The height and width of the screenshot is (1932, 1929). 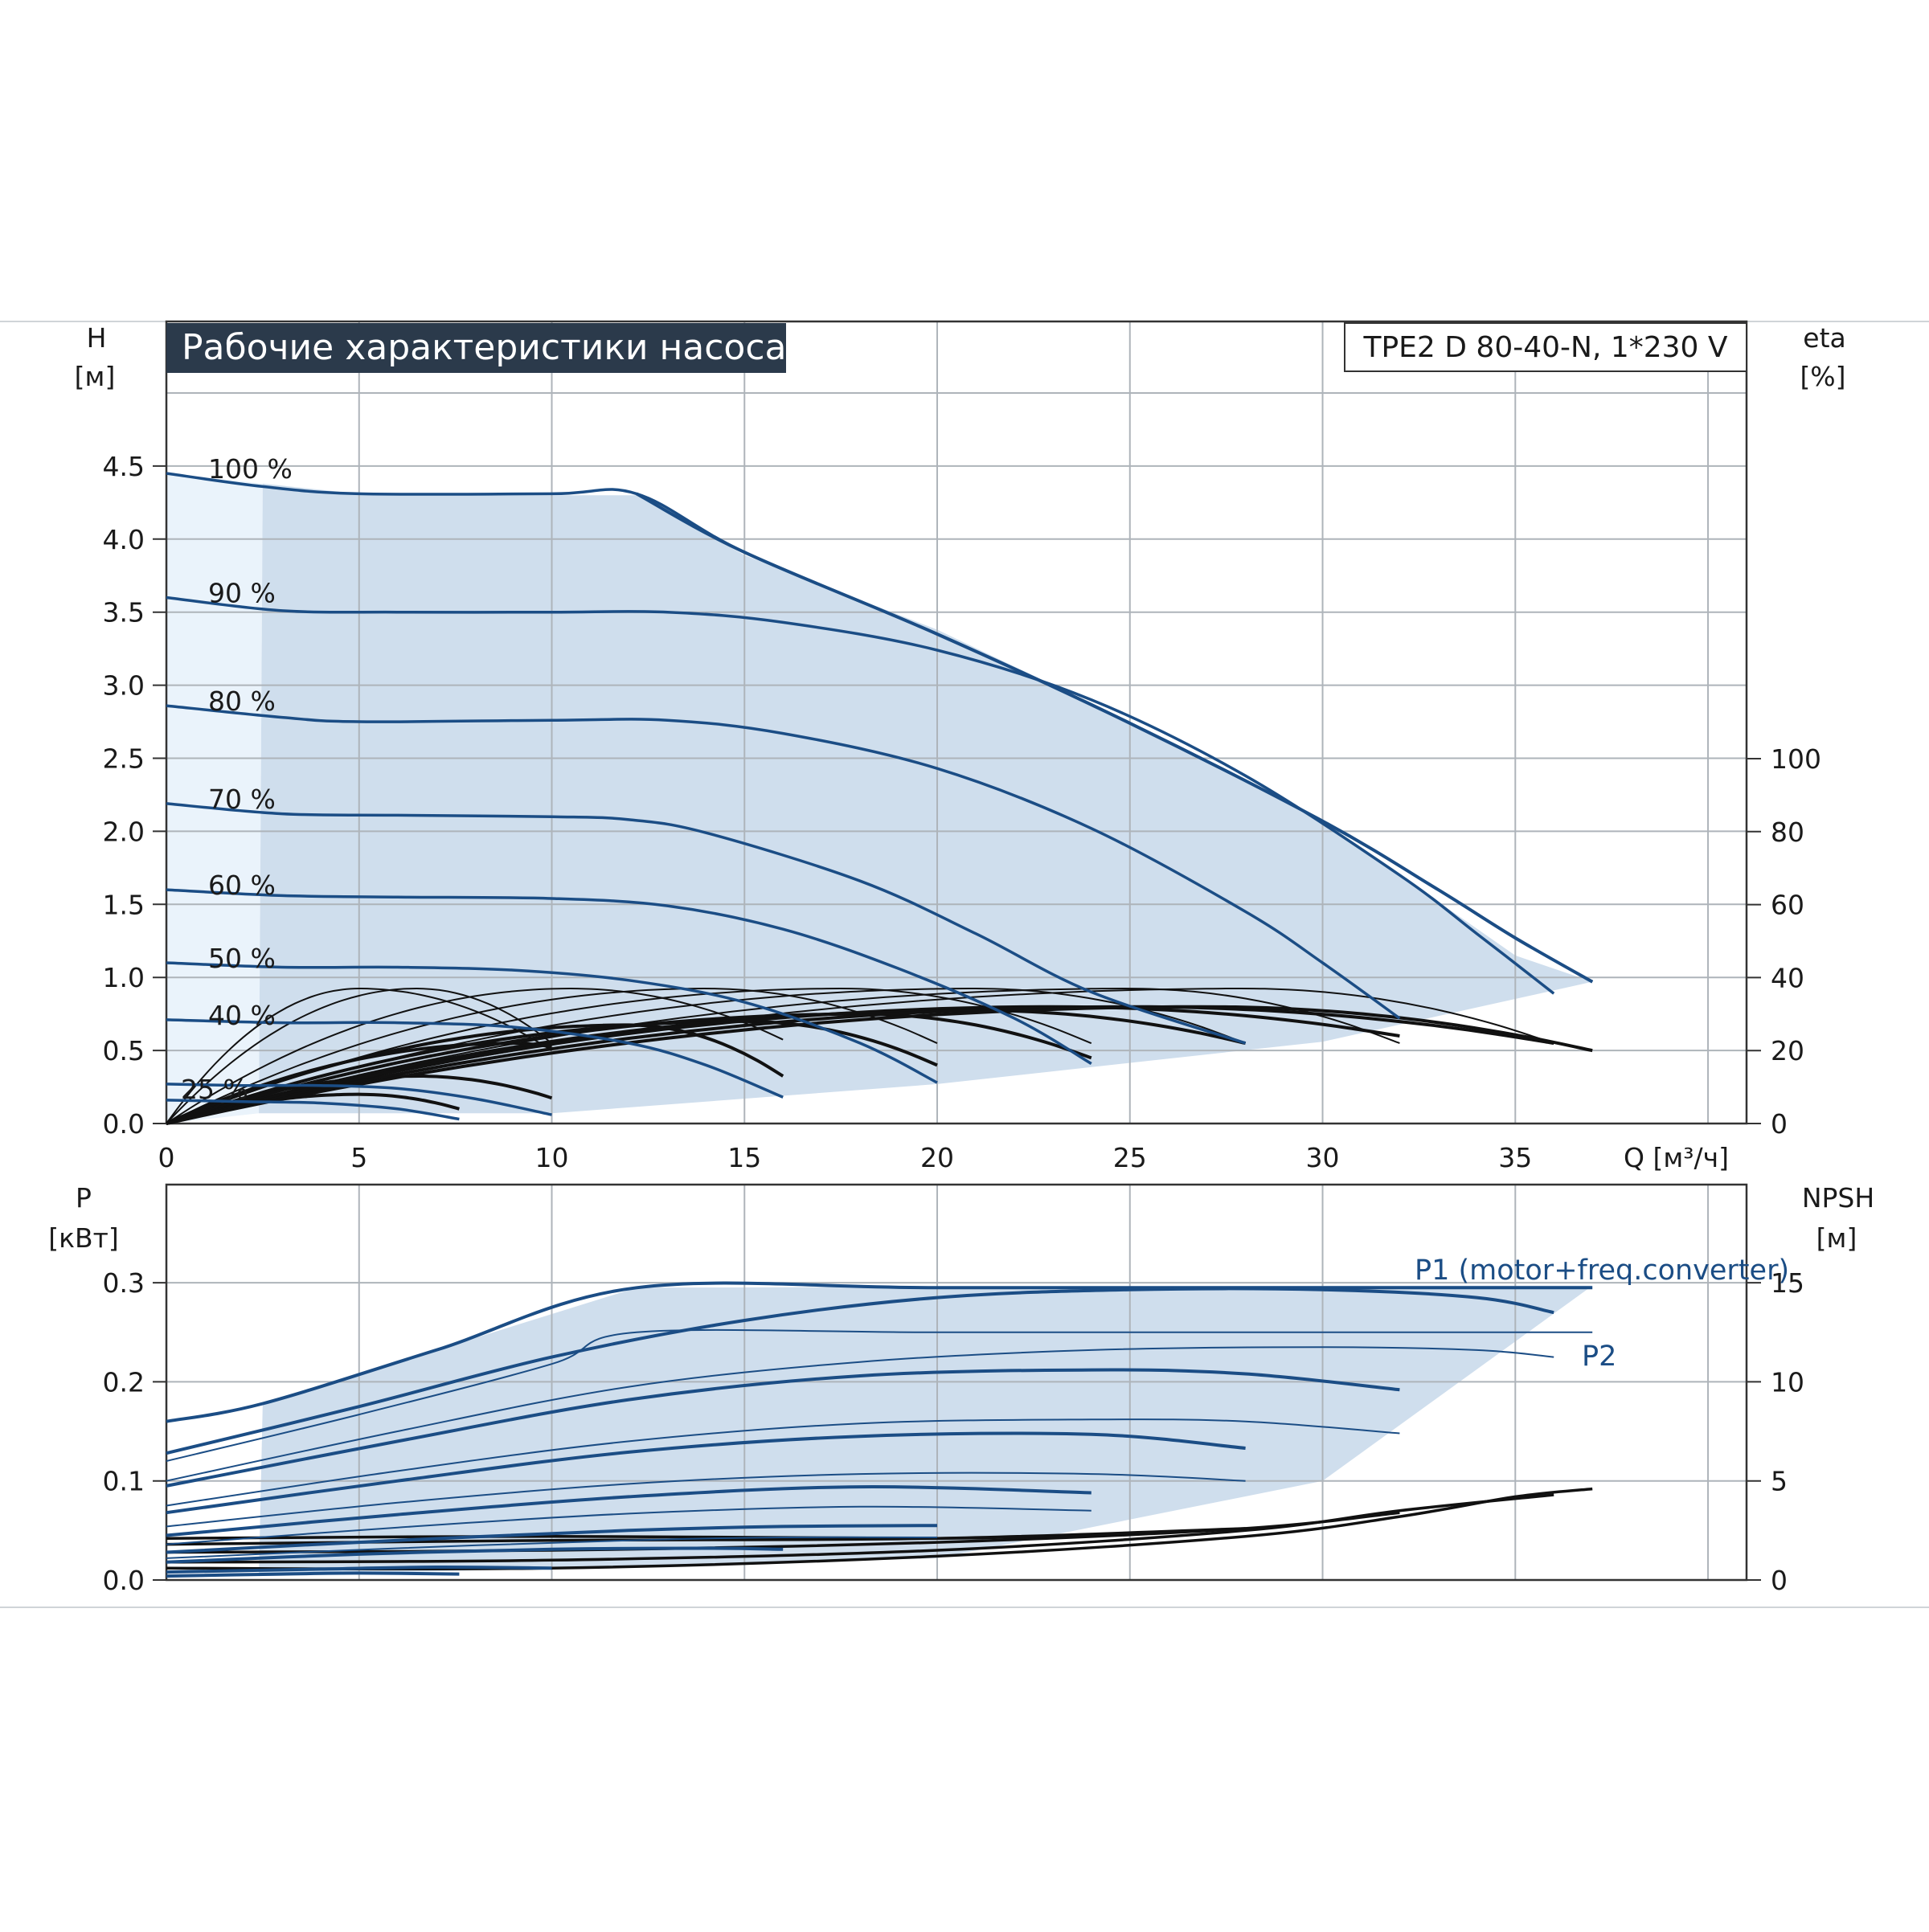 I want to click on speed-percent-label: 40 %, so click(x=242, y=1015).